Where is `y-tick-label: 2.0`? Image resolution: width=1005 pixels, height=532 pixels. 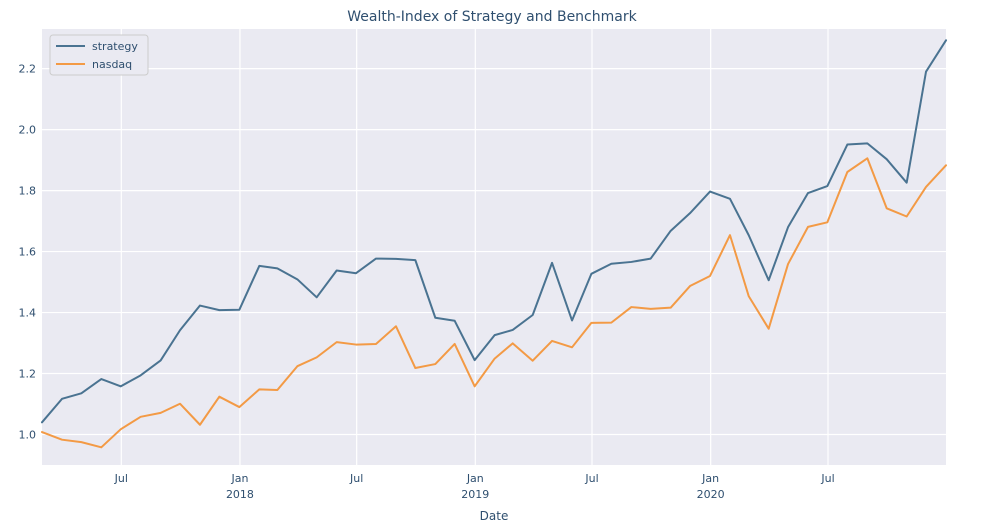
y-tick-label: 2.0 is located at coordinates (28, 130).